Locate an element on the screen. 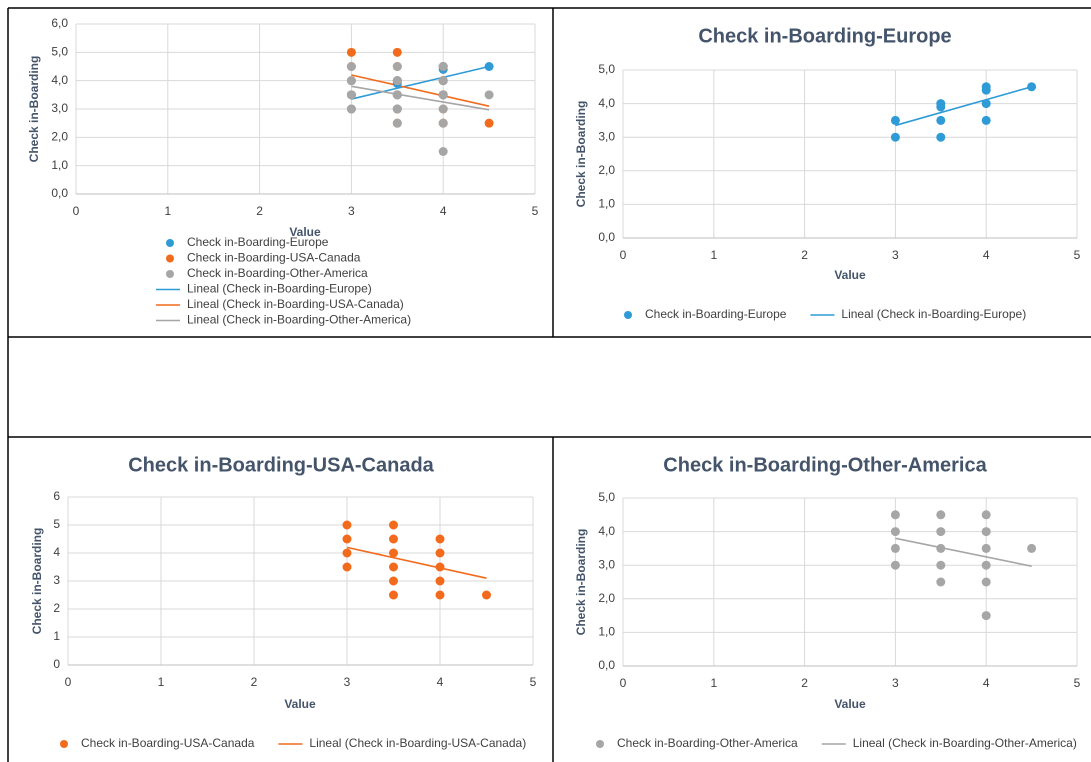 The height and width of the screenshot is (762, 1091). legend-entry: Lineal (Check in-Boarding-USA-Canada) is located at coordinates (402, 743).